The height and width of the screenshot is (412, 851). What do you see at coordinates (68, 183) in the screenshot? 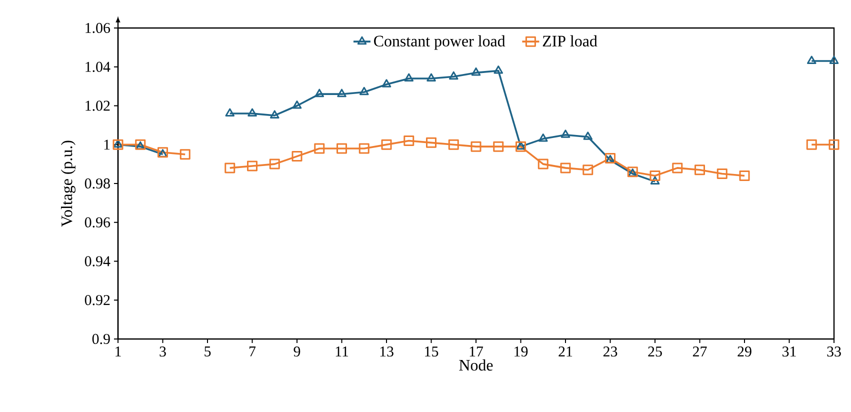
I see `y-axis-title: Voltage (p.u.)` at bounding box center [68, 183].